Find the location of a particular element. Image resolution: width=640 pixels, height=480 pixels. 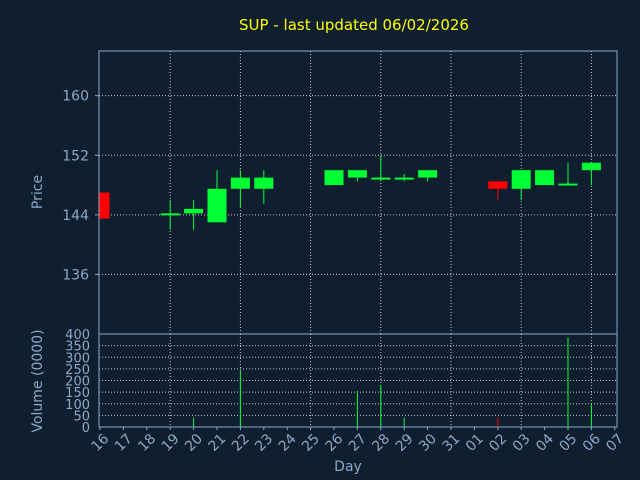

x-tick-label: 05 is located at coordinates (569, 443).